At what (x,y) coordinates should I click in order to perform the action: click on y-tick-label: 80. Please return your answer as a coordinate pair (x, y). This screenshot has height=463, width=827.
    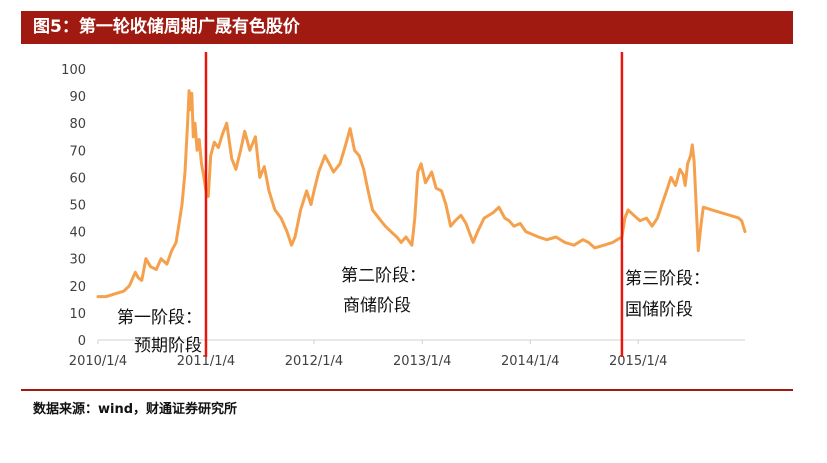
    Looking at the image, I should click on (77, 124).